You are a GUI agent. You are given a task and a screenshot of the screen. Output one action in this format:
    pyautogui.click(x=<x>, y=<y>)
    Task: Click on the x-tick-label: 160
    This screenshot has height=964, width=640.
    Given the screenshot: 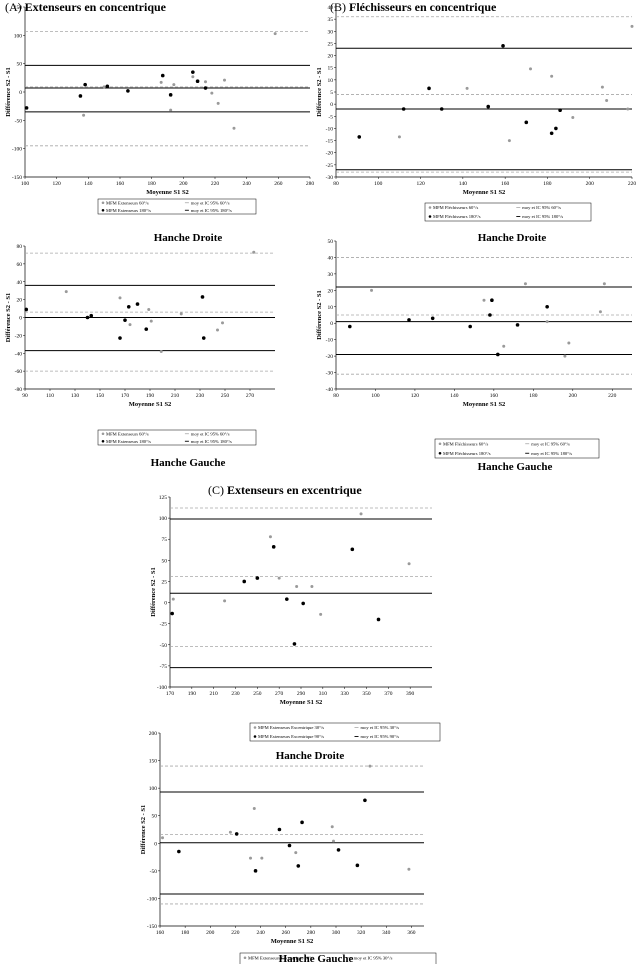 What is the action you would take?
    pyautogui.click(x=160, y=933)
    